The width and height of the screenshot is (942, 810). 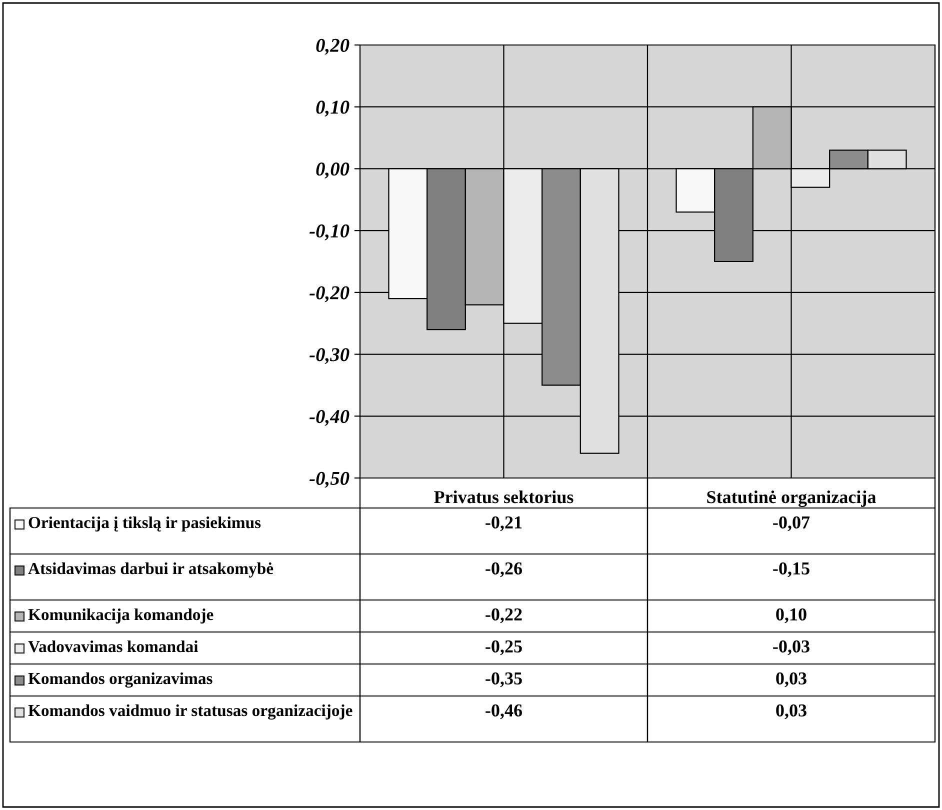 I want to click on legend-label: Komandos vaidmuo ir statusas organizacijoje, so click(x=190, y=712).